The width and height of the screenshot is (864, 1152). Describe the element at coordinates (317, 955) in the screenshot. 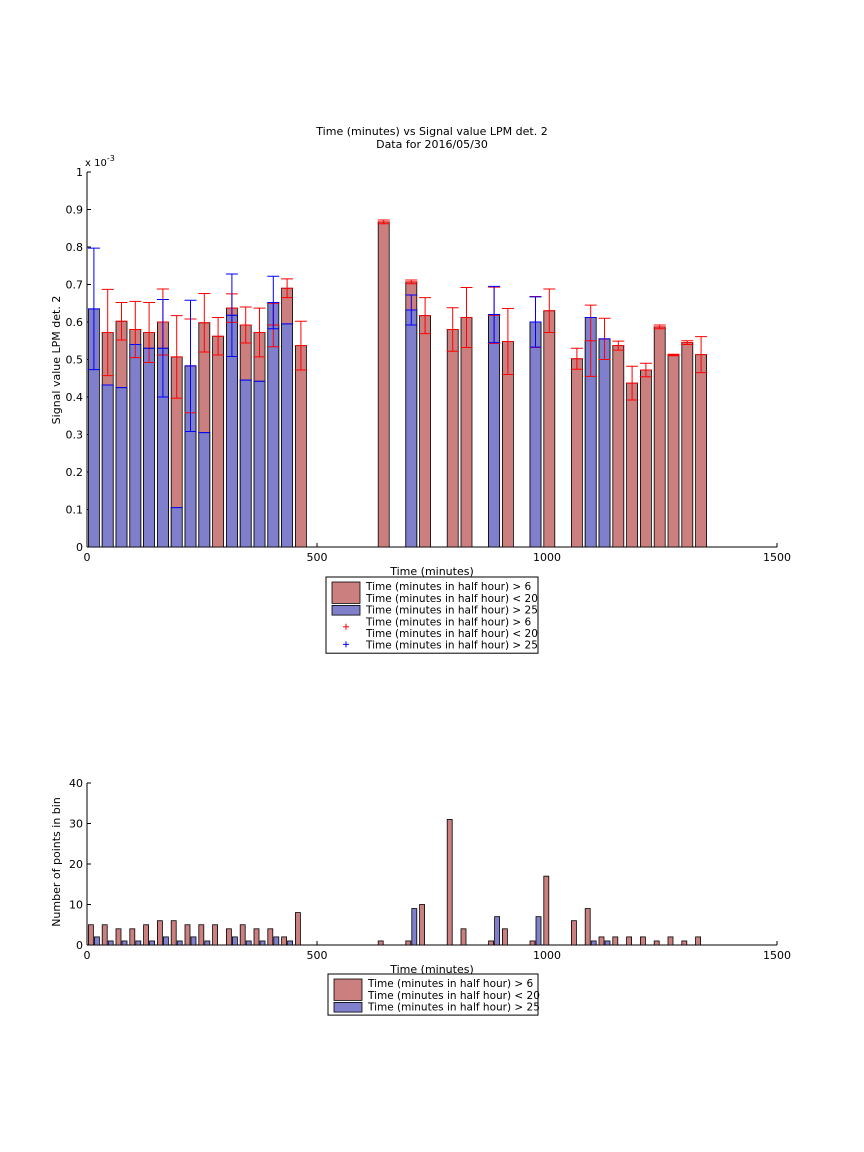

I see `bottom-x-tick-label: 500` at that location.